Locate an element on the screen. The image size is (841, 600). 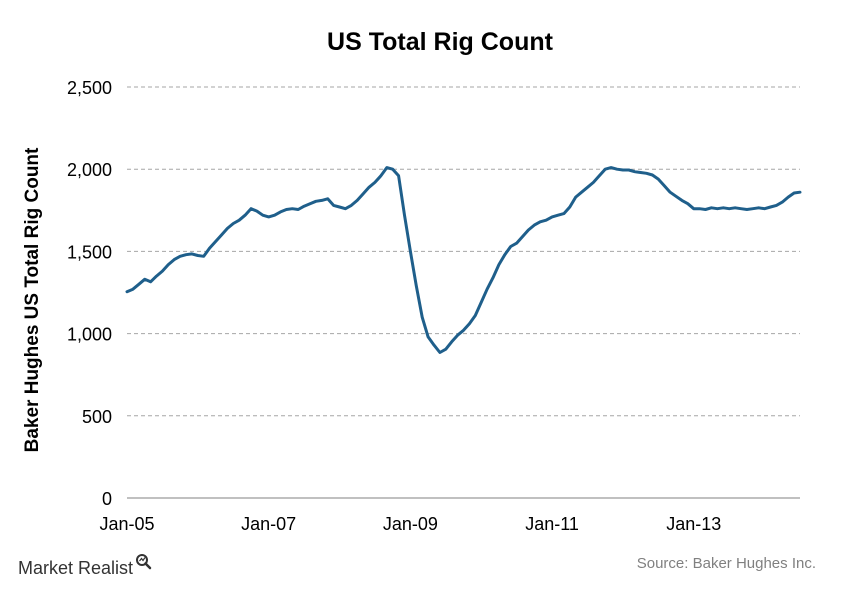
y-tick-label: 0 is located at coordinates (107, 499).